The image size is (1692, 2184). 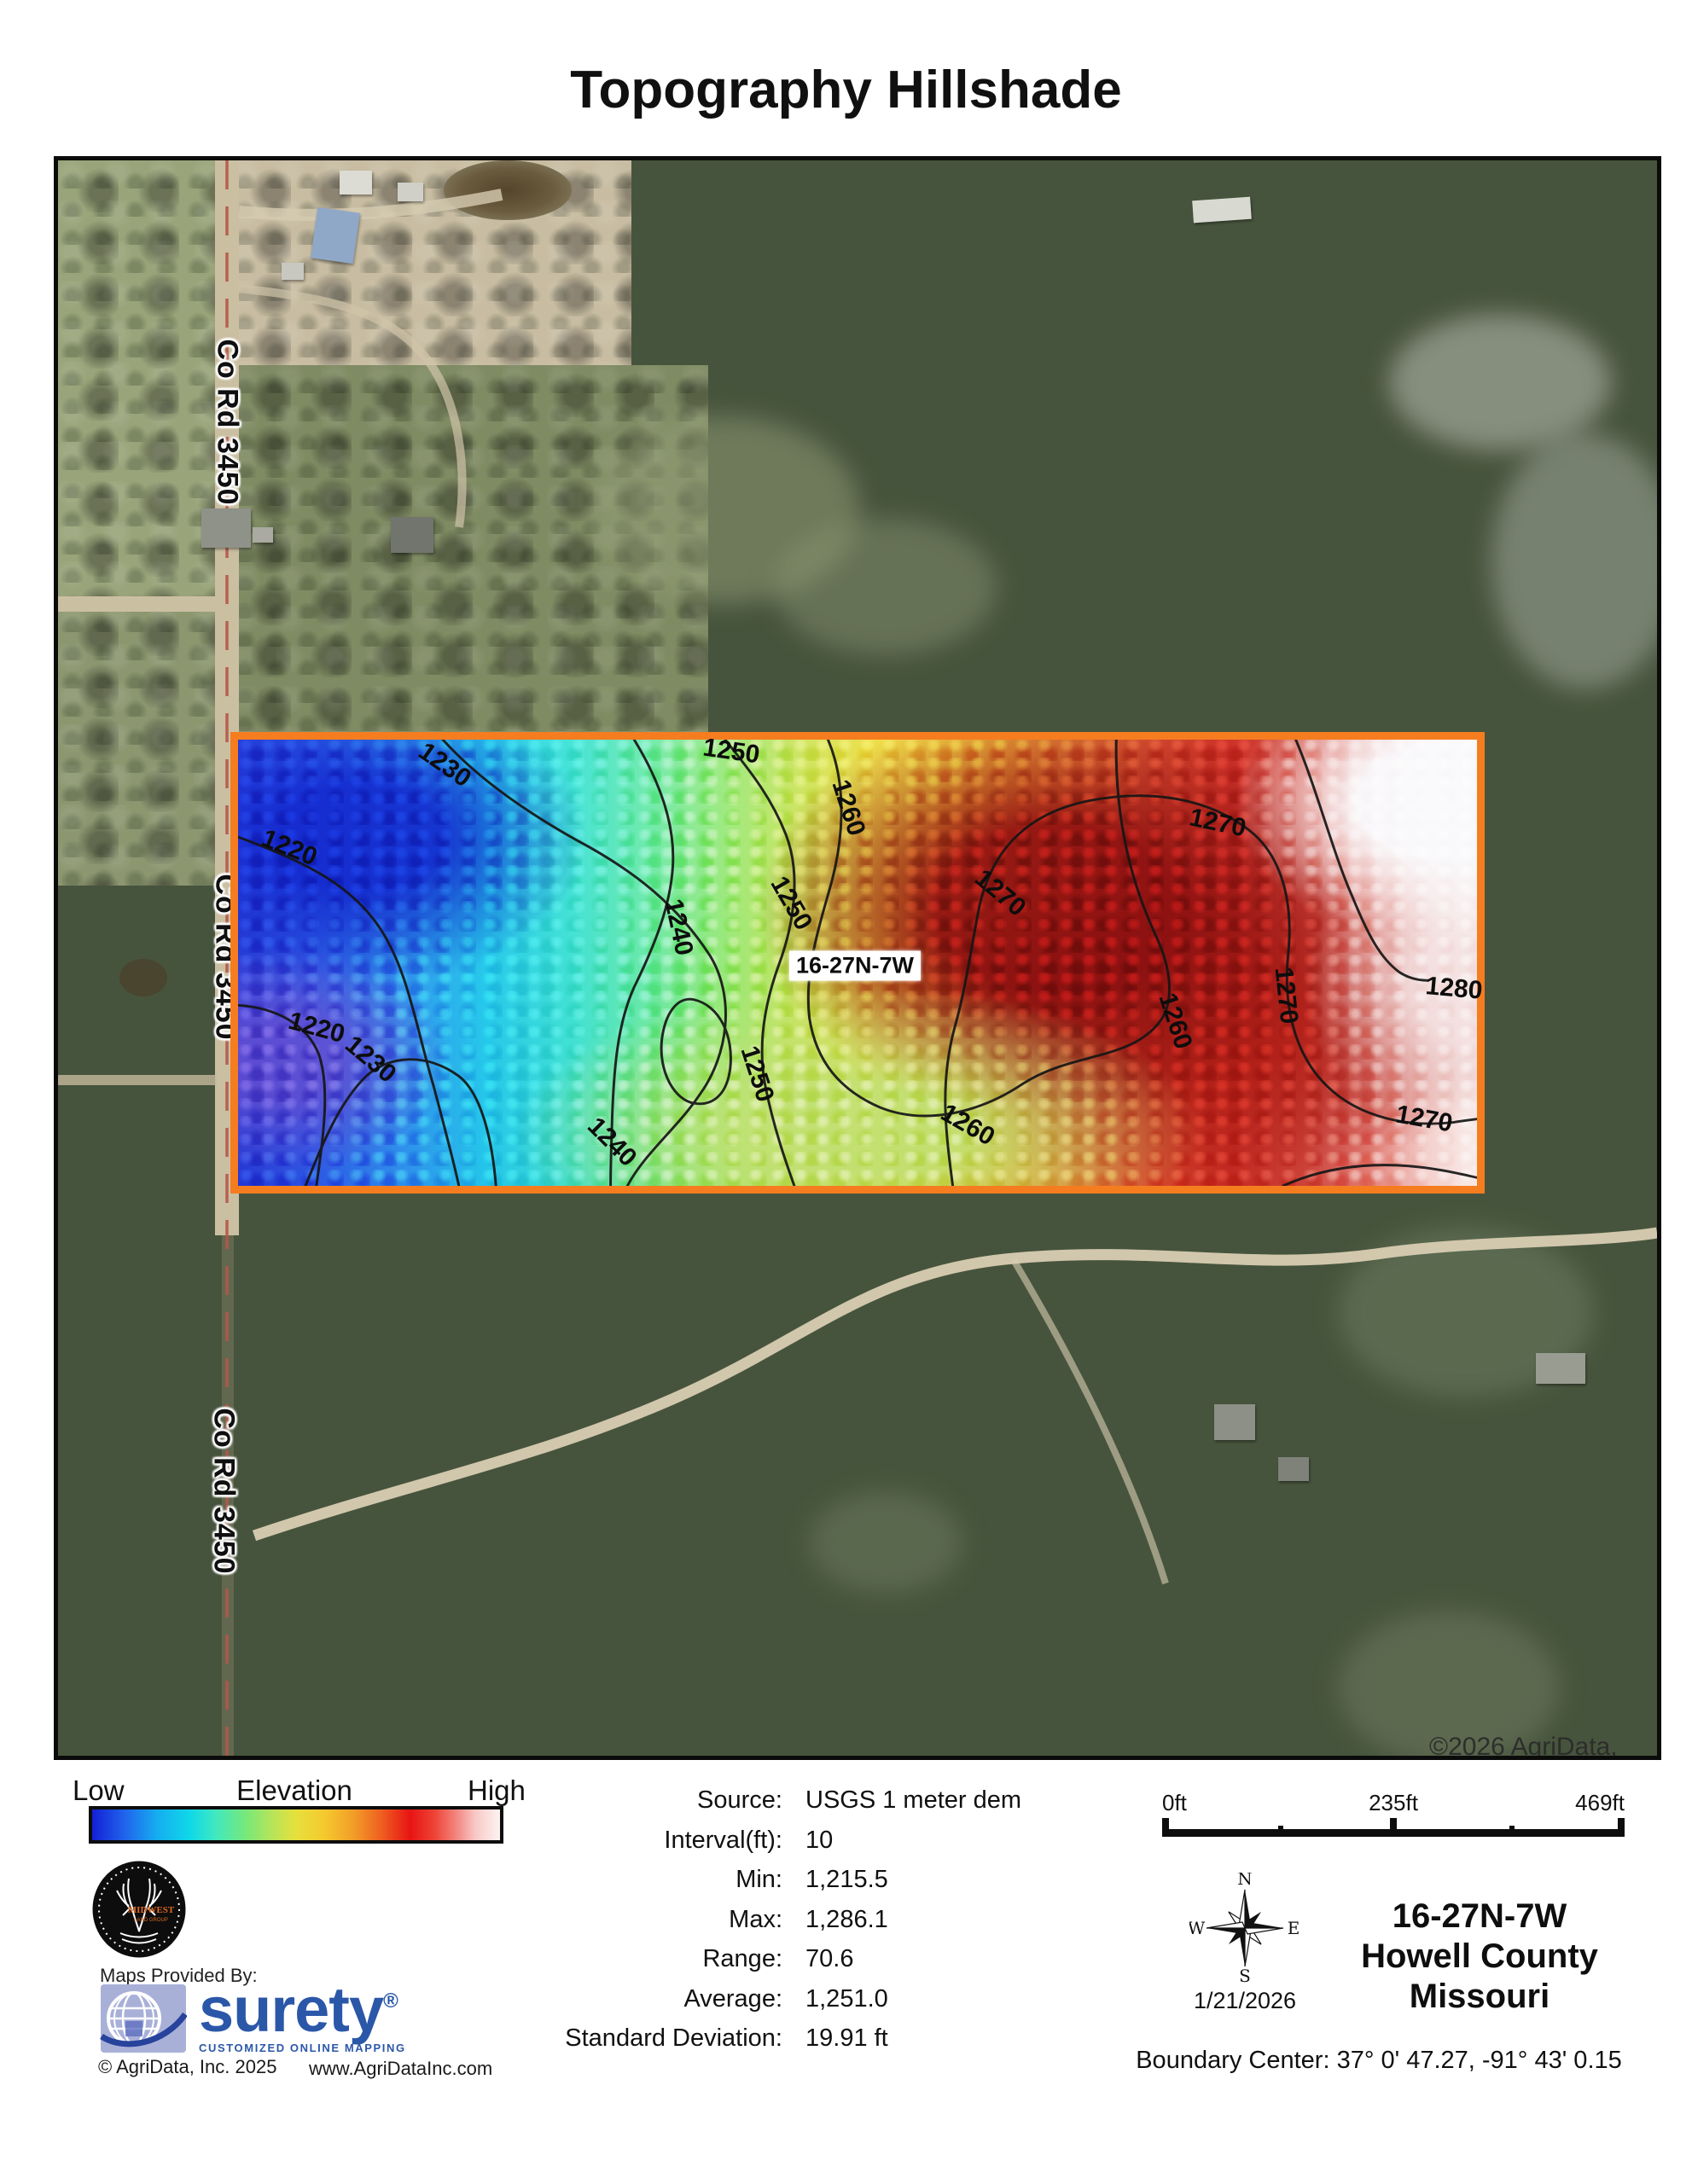 I want to click on registered-mark: ®, so click(x=390, y=2001).